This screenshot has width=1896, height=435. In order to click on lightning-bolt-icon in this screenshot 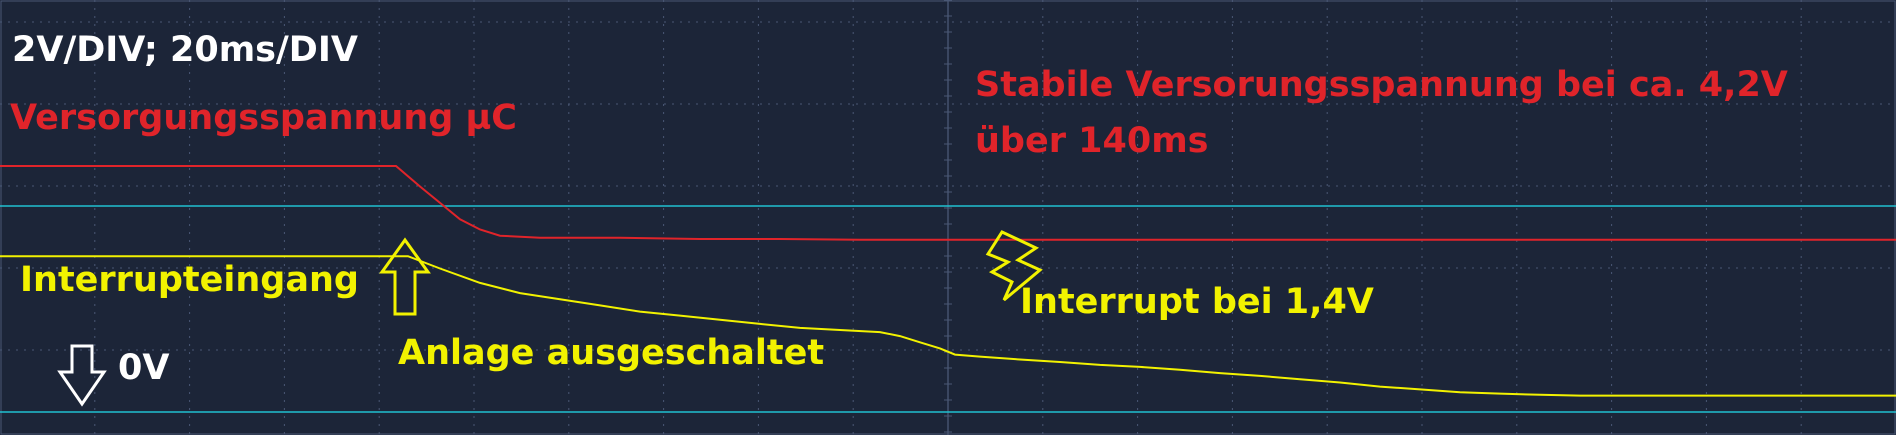, I will do `click(1014, 266)`.